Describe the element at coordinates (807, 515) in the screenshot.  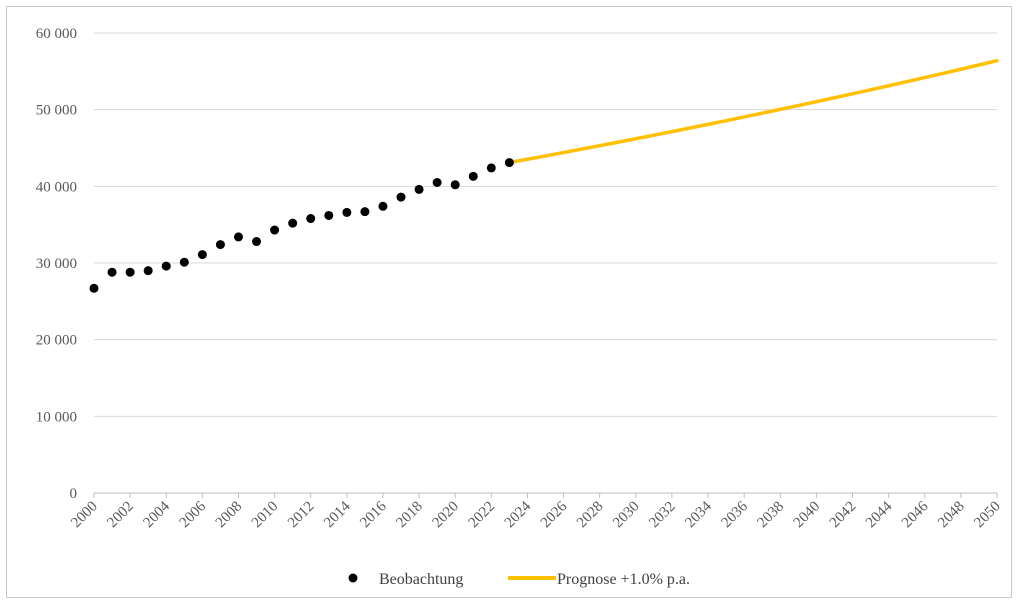
I see `x-tick-label: 2040` at that location.